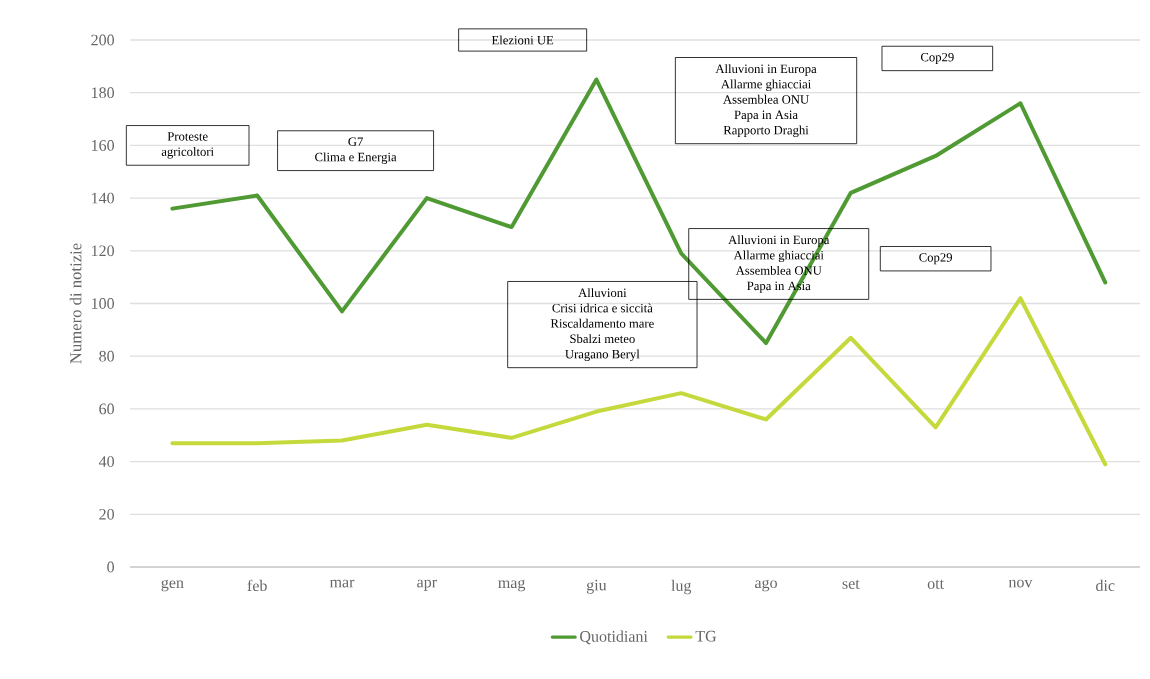 The width and height of the screenshot is (1150, 679). Describe the element at coordinates (765, 85) in the screenshot. I see `annotation: Allarme ghiacciai` at that location.